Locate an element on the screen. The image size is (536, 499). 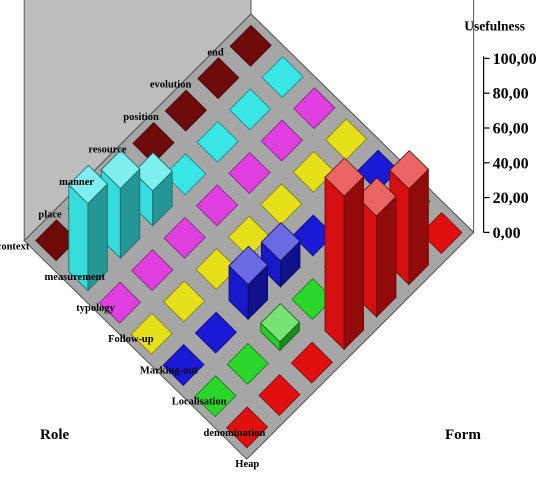
z-axis-title: Usefulness is located at coordinates (494, 25).